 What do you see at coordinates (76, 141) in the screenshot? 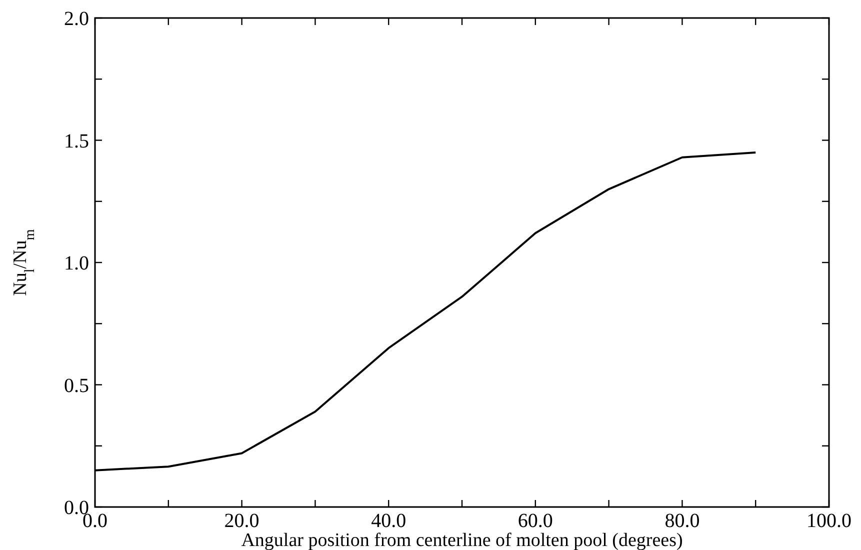
I see `y-tick-label: 1.5` at bounding box center [76, 141].